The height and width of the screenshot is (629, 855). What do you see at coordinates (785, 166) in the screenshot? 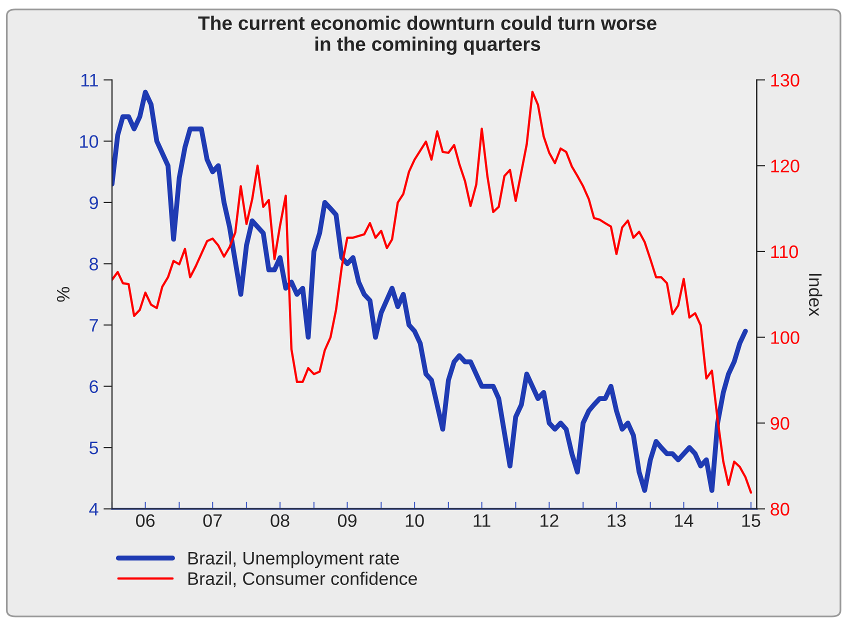
I see `y2-tick-label: 120` at bounding box center [785, 166].